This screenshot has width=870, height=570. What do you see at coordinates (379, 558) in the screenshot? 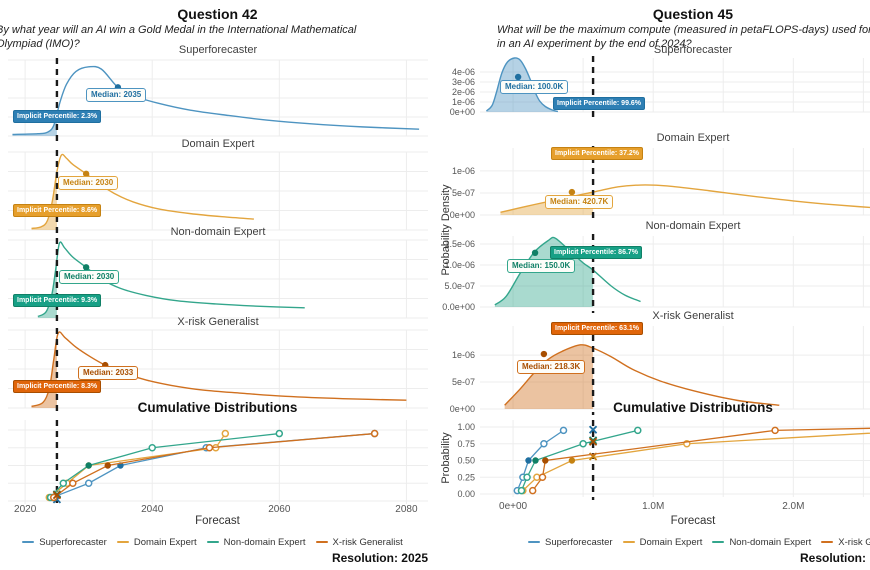
I see `resolution-label: Resolution: 2025` at bounding box center [379, 558].